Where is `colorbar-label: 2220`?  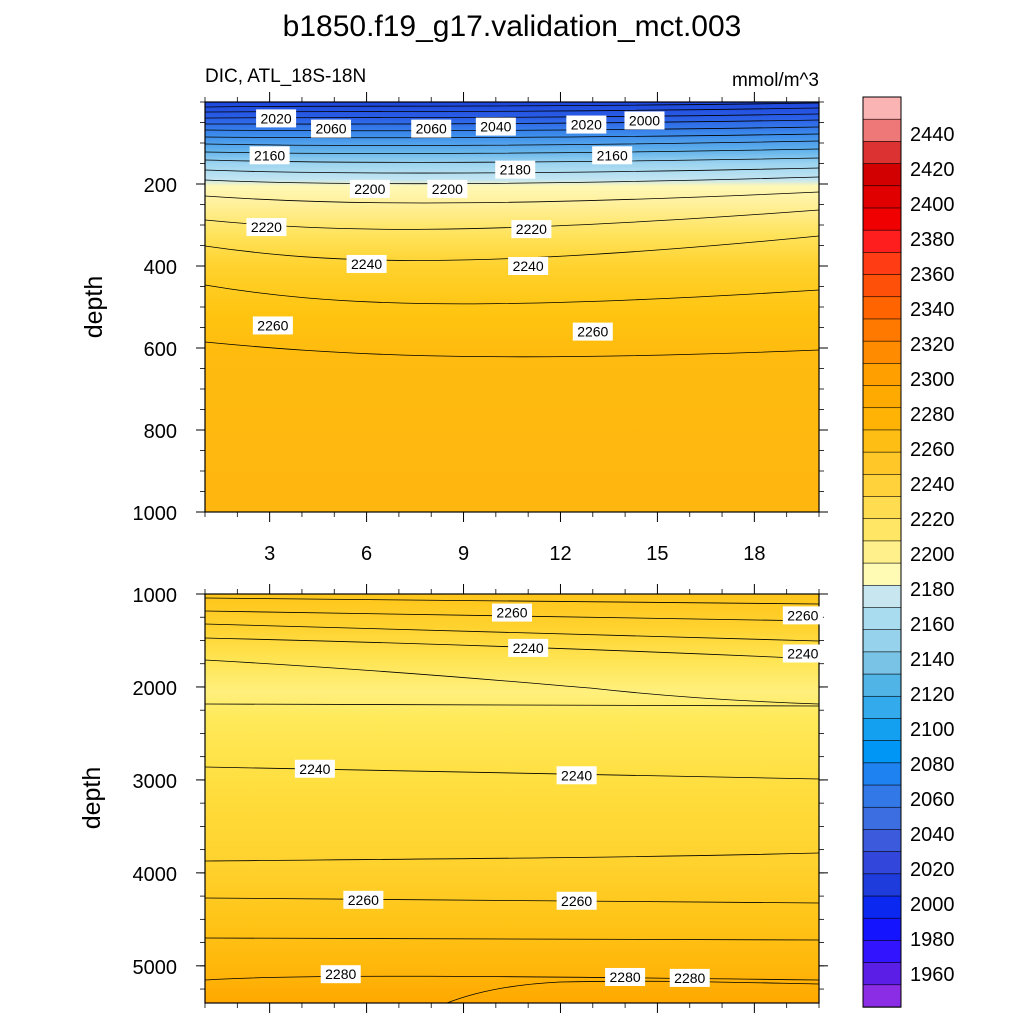 colorbar-label: 2220 is located at coordinates (932, 520).